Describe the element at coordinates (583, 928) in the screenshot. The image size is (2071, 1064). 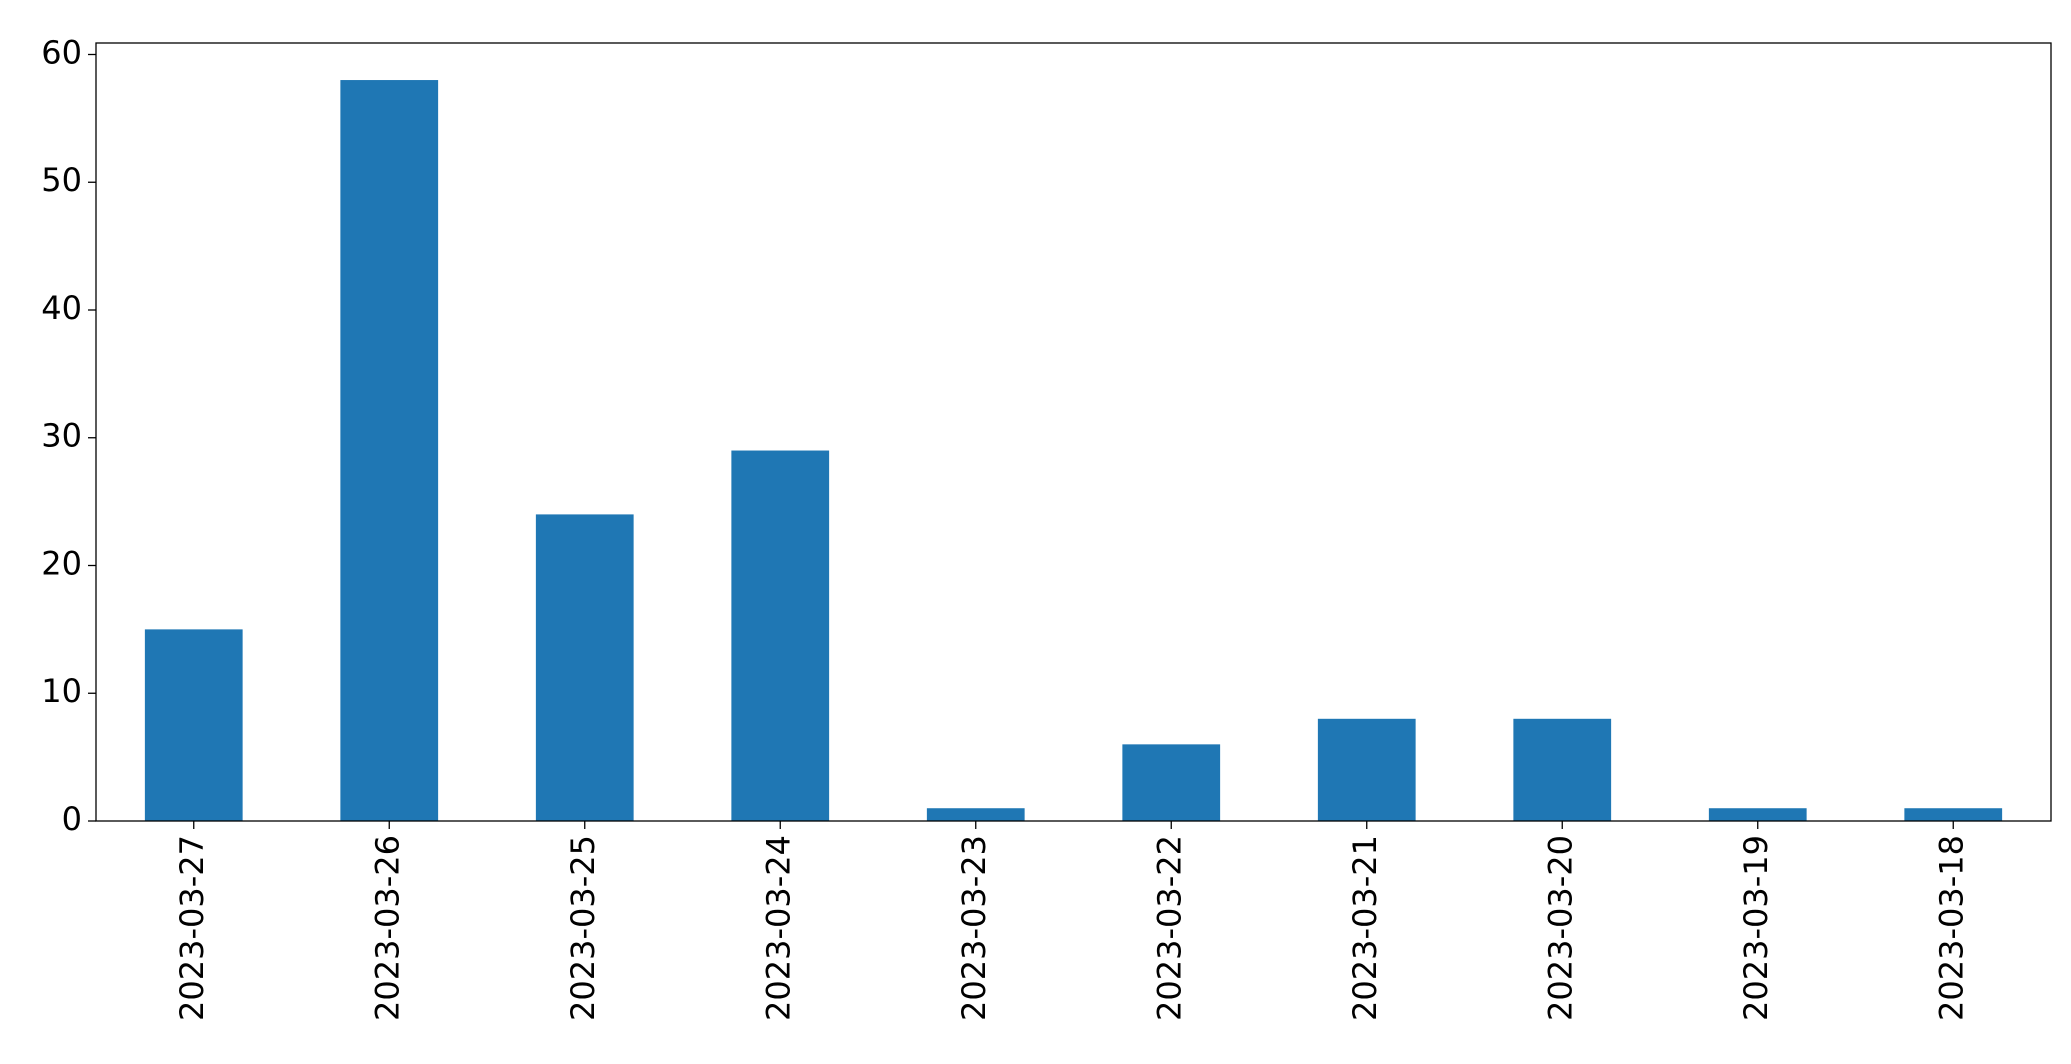
I see `x-tick-label: 2023-03-25` at that location.